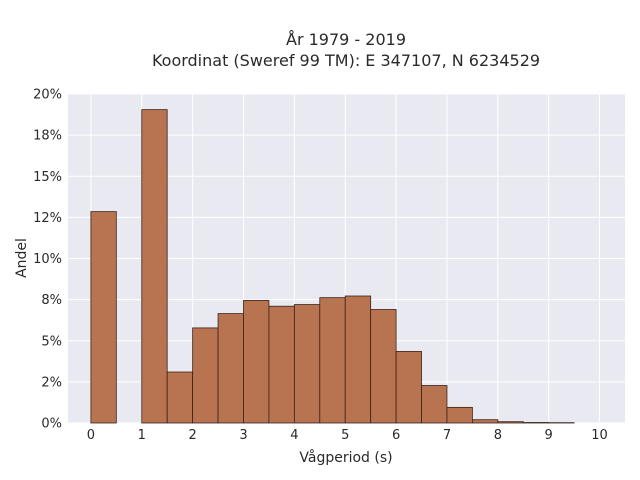 This screenshot has width=640, height=480. I want to click on y-axis-label: Andel, so click(22, 258).